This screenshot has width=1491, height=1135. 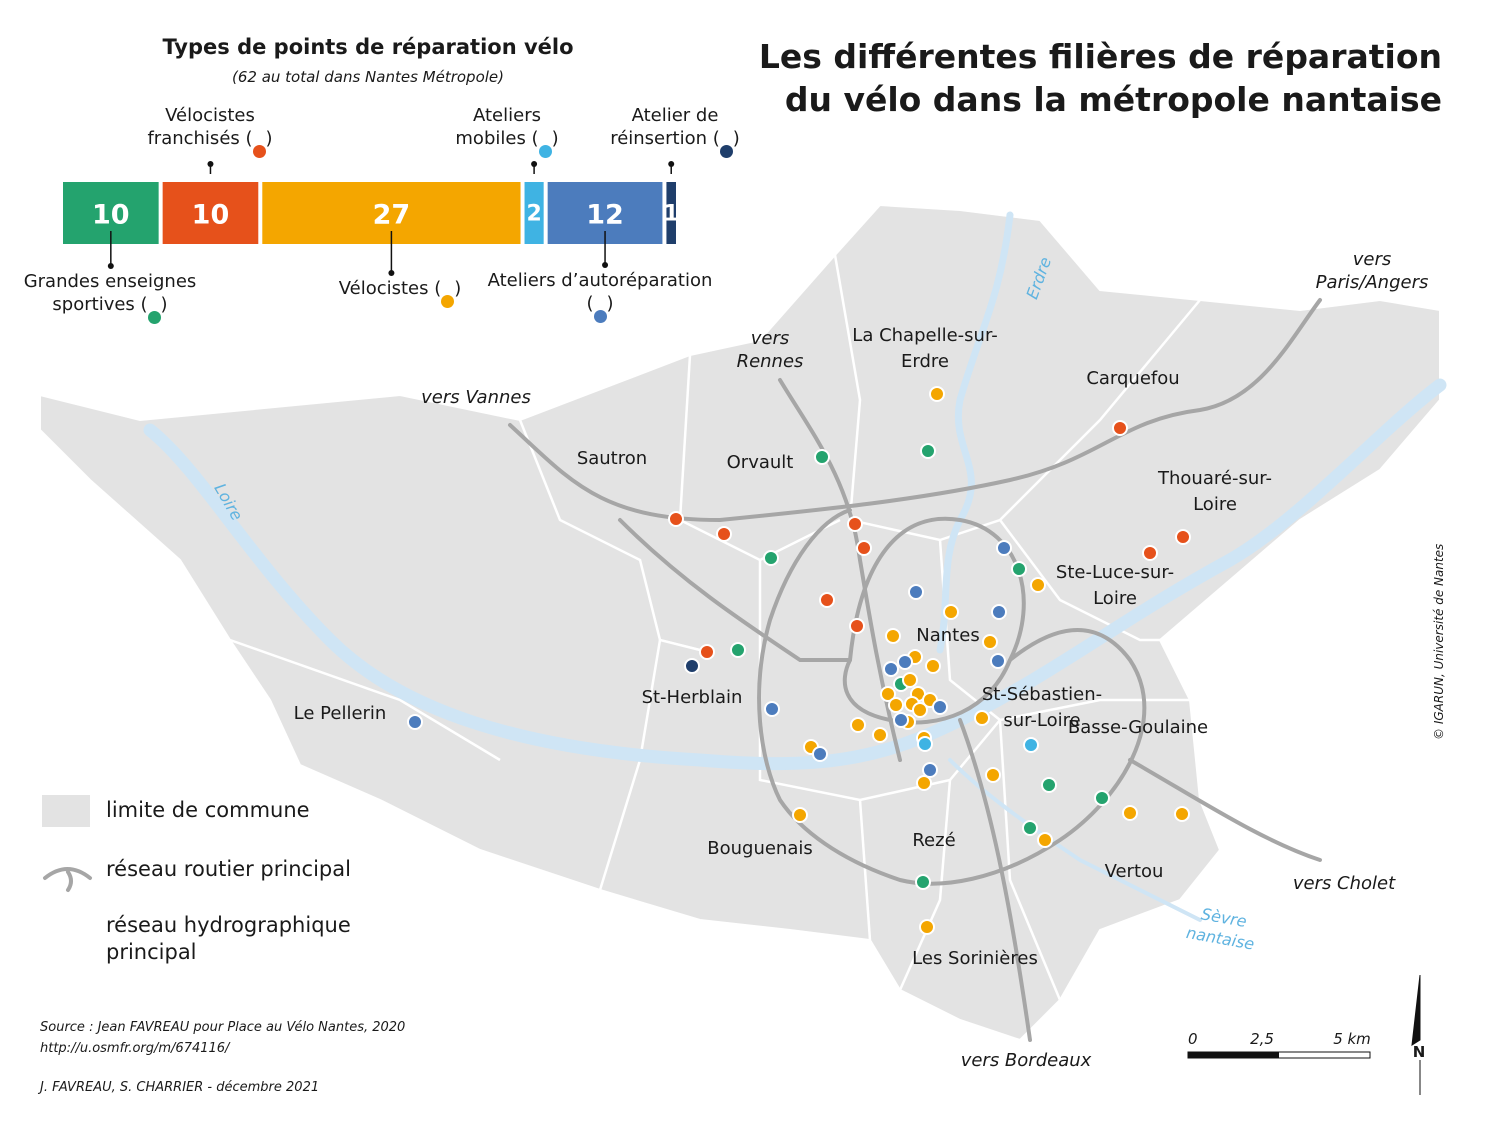 What do you see at coordinates (1113, 99) in the screenshot?
I see `title-line: du vélo dans la métropole nantaise` at bounding box center [1113, 99].